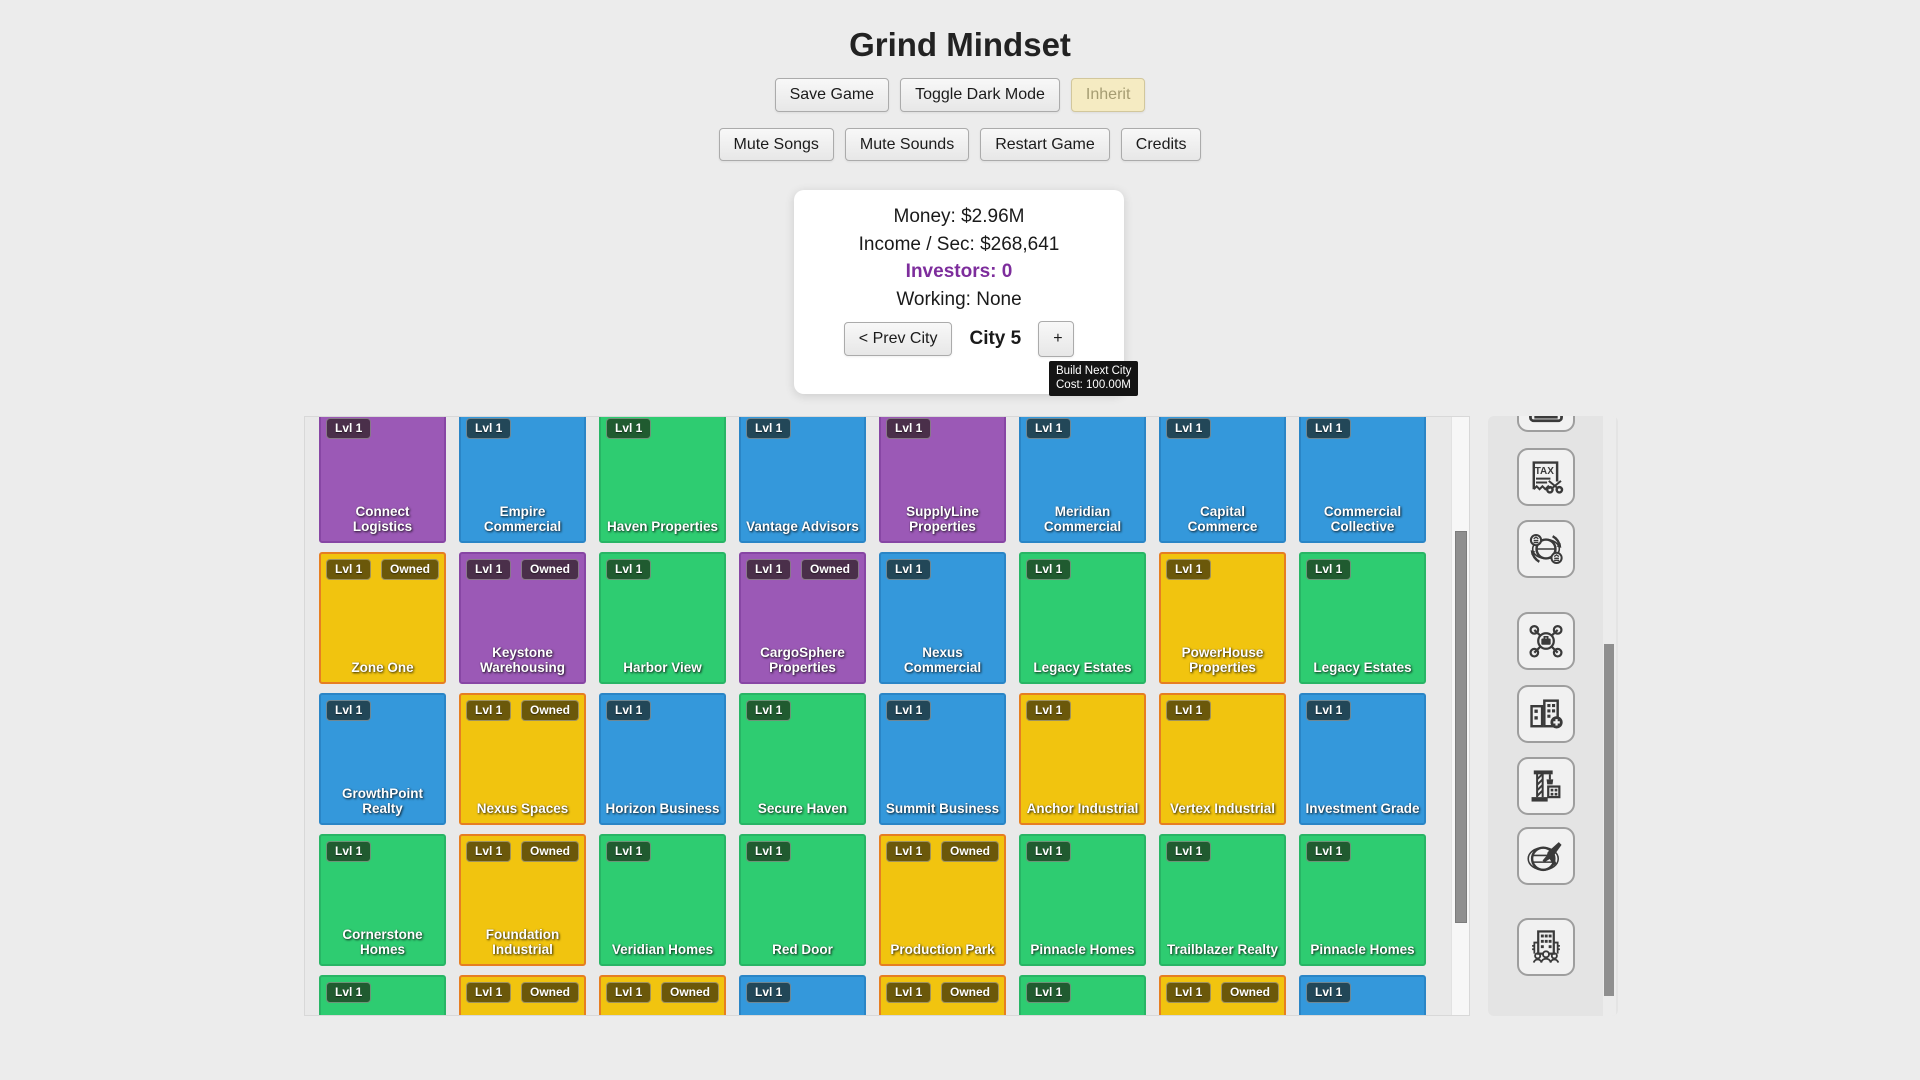 This screenshot has height=1080, width=1920. I want to click on tile-name: CargoSphere Properties, so click(802, 660).